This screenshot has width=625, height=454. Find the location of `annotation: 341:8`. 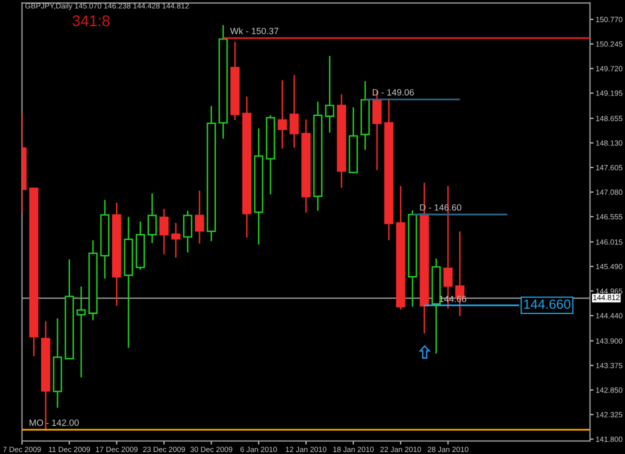

annotation: 341:8 is located at coordinates (91, 20).